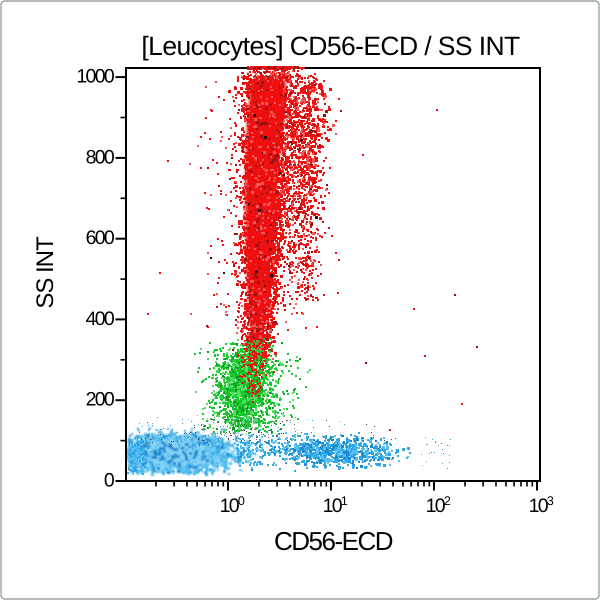  I want to click on svg-text: 800, so click(100, 157).